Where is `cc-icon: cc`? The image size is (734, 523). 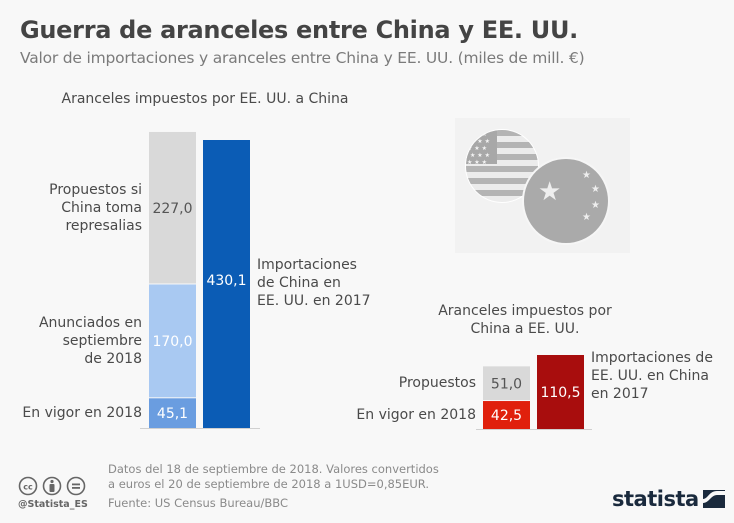 cc-icon: cc is located at coordinates (28, 486).